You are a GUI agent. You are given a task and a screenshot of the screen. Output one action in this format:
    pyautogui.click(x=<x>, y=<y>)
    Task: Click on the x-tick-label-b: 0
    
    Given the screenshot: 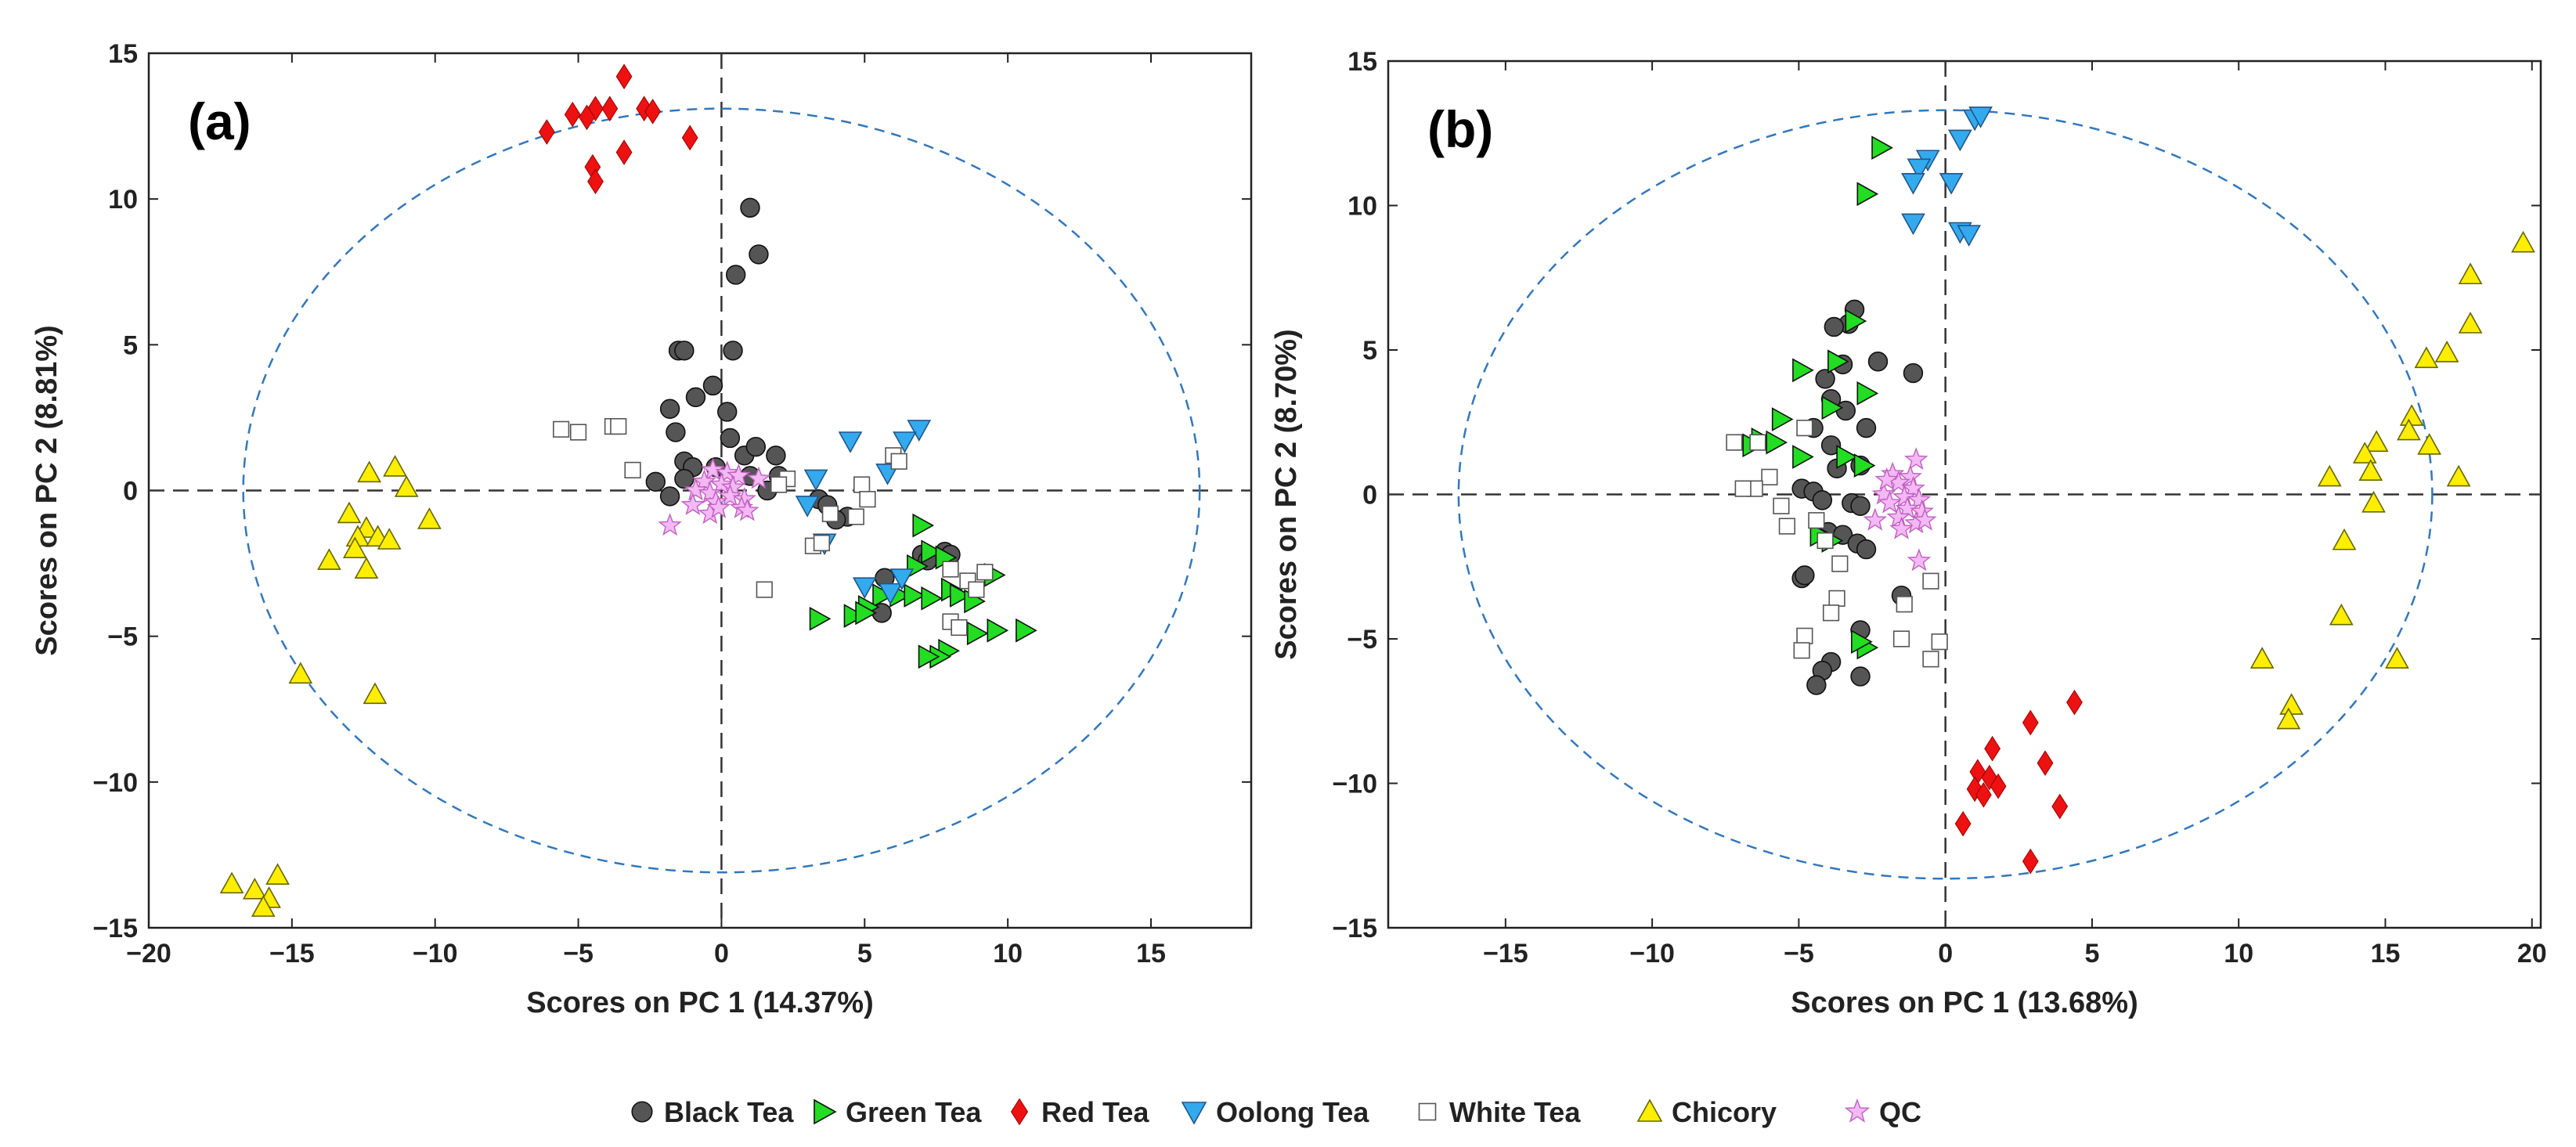 What is the action you would take?
    pyautogui.click(x=1945, y=953)
    